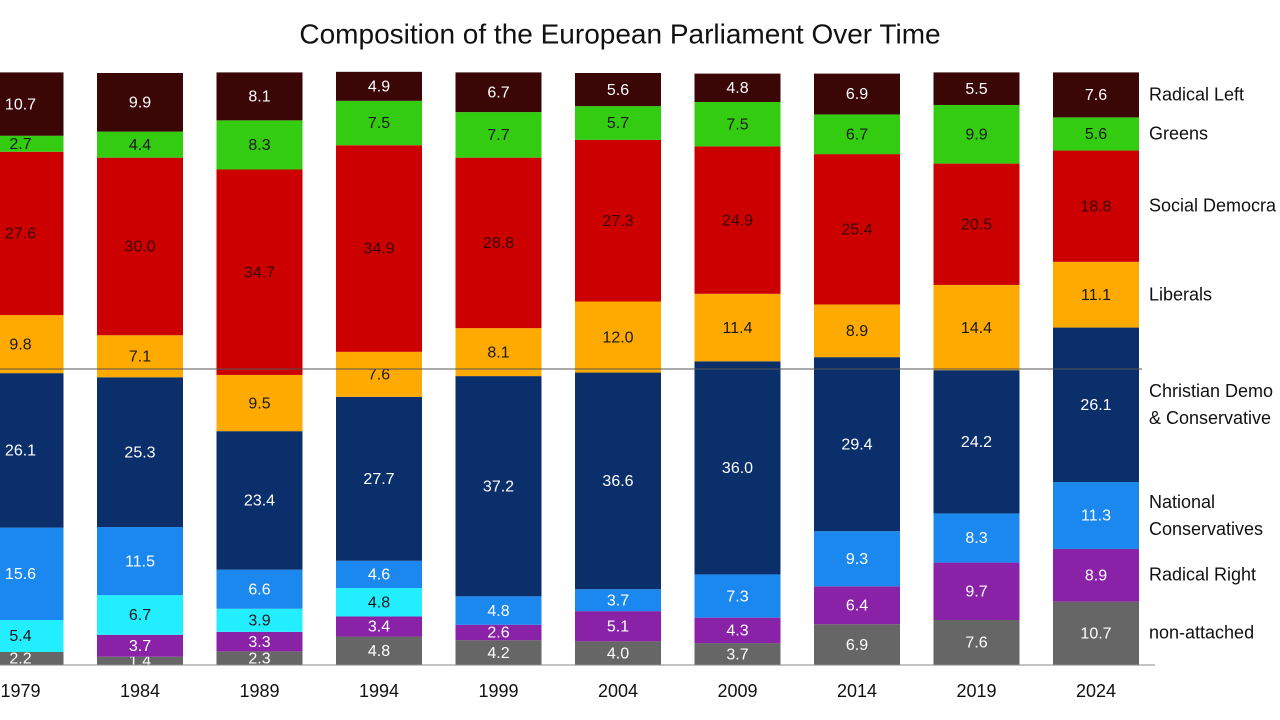 The height and width of the screenshot is (720, 1280). What do you see at coordinates (20, 659) in the screenshot?
I see `value-label: 2.2` at bounding box center [20, 659].